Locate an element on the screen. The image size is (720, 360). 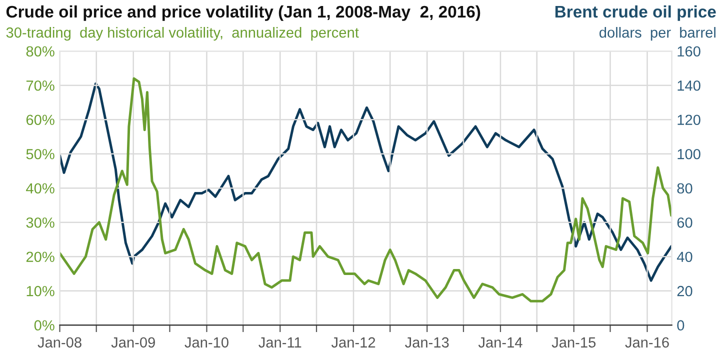
x-tick-label: Jan-14 is located at coordinates (500, 342).